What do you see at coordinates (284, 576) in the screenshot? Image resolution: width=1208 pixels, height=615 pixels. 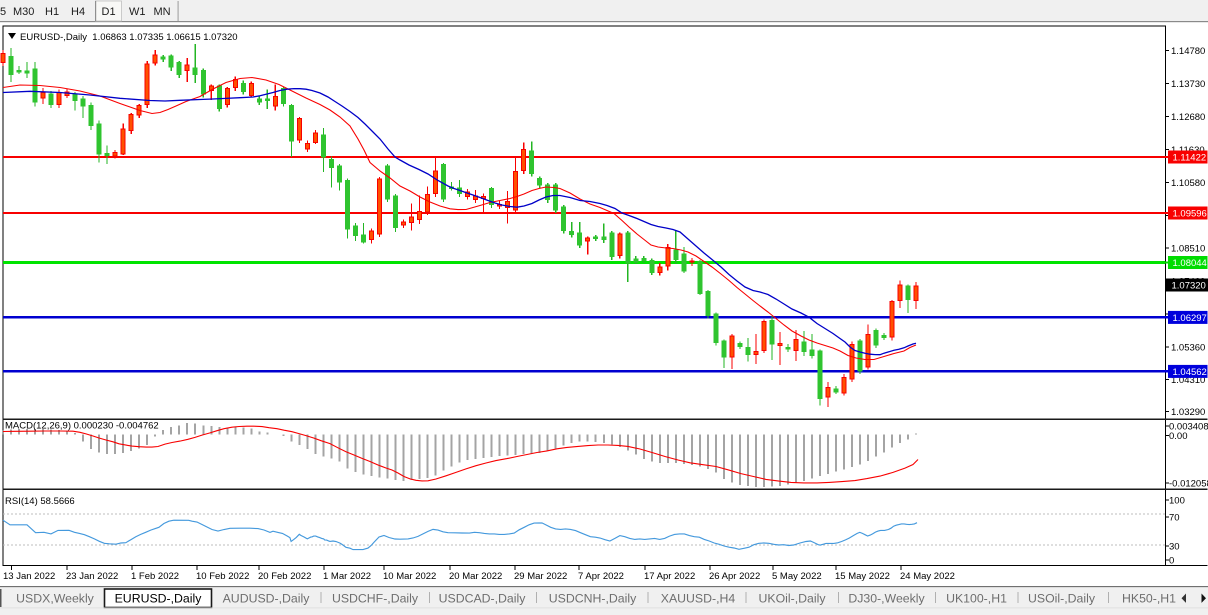 I see `svg-text: 20 Feb 2022` at bounding box center [284, 576].